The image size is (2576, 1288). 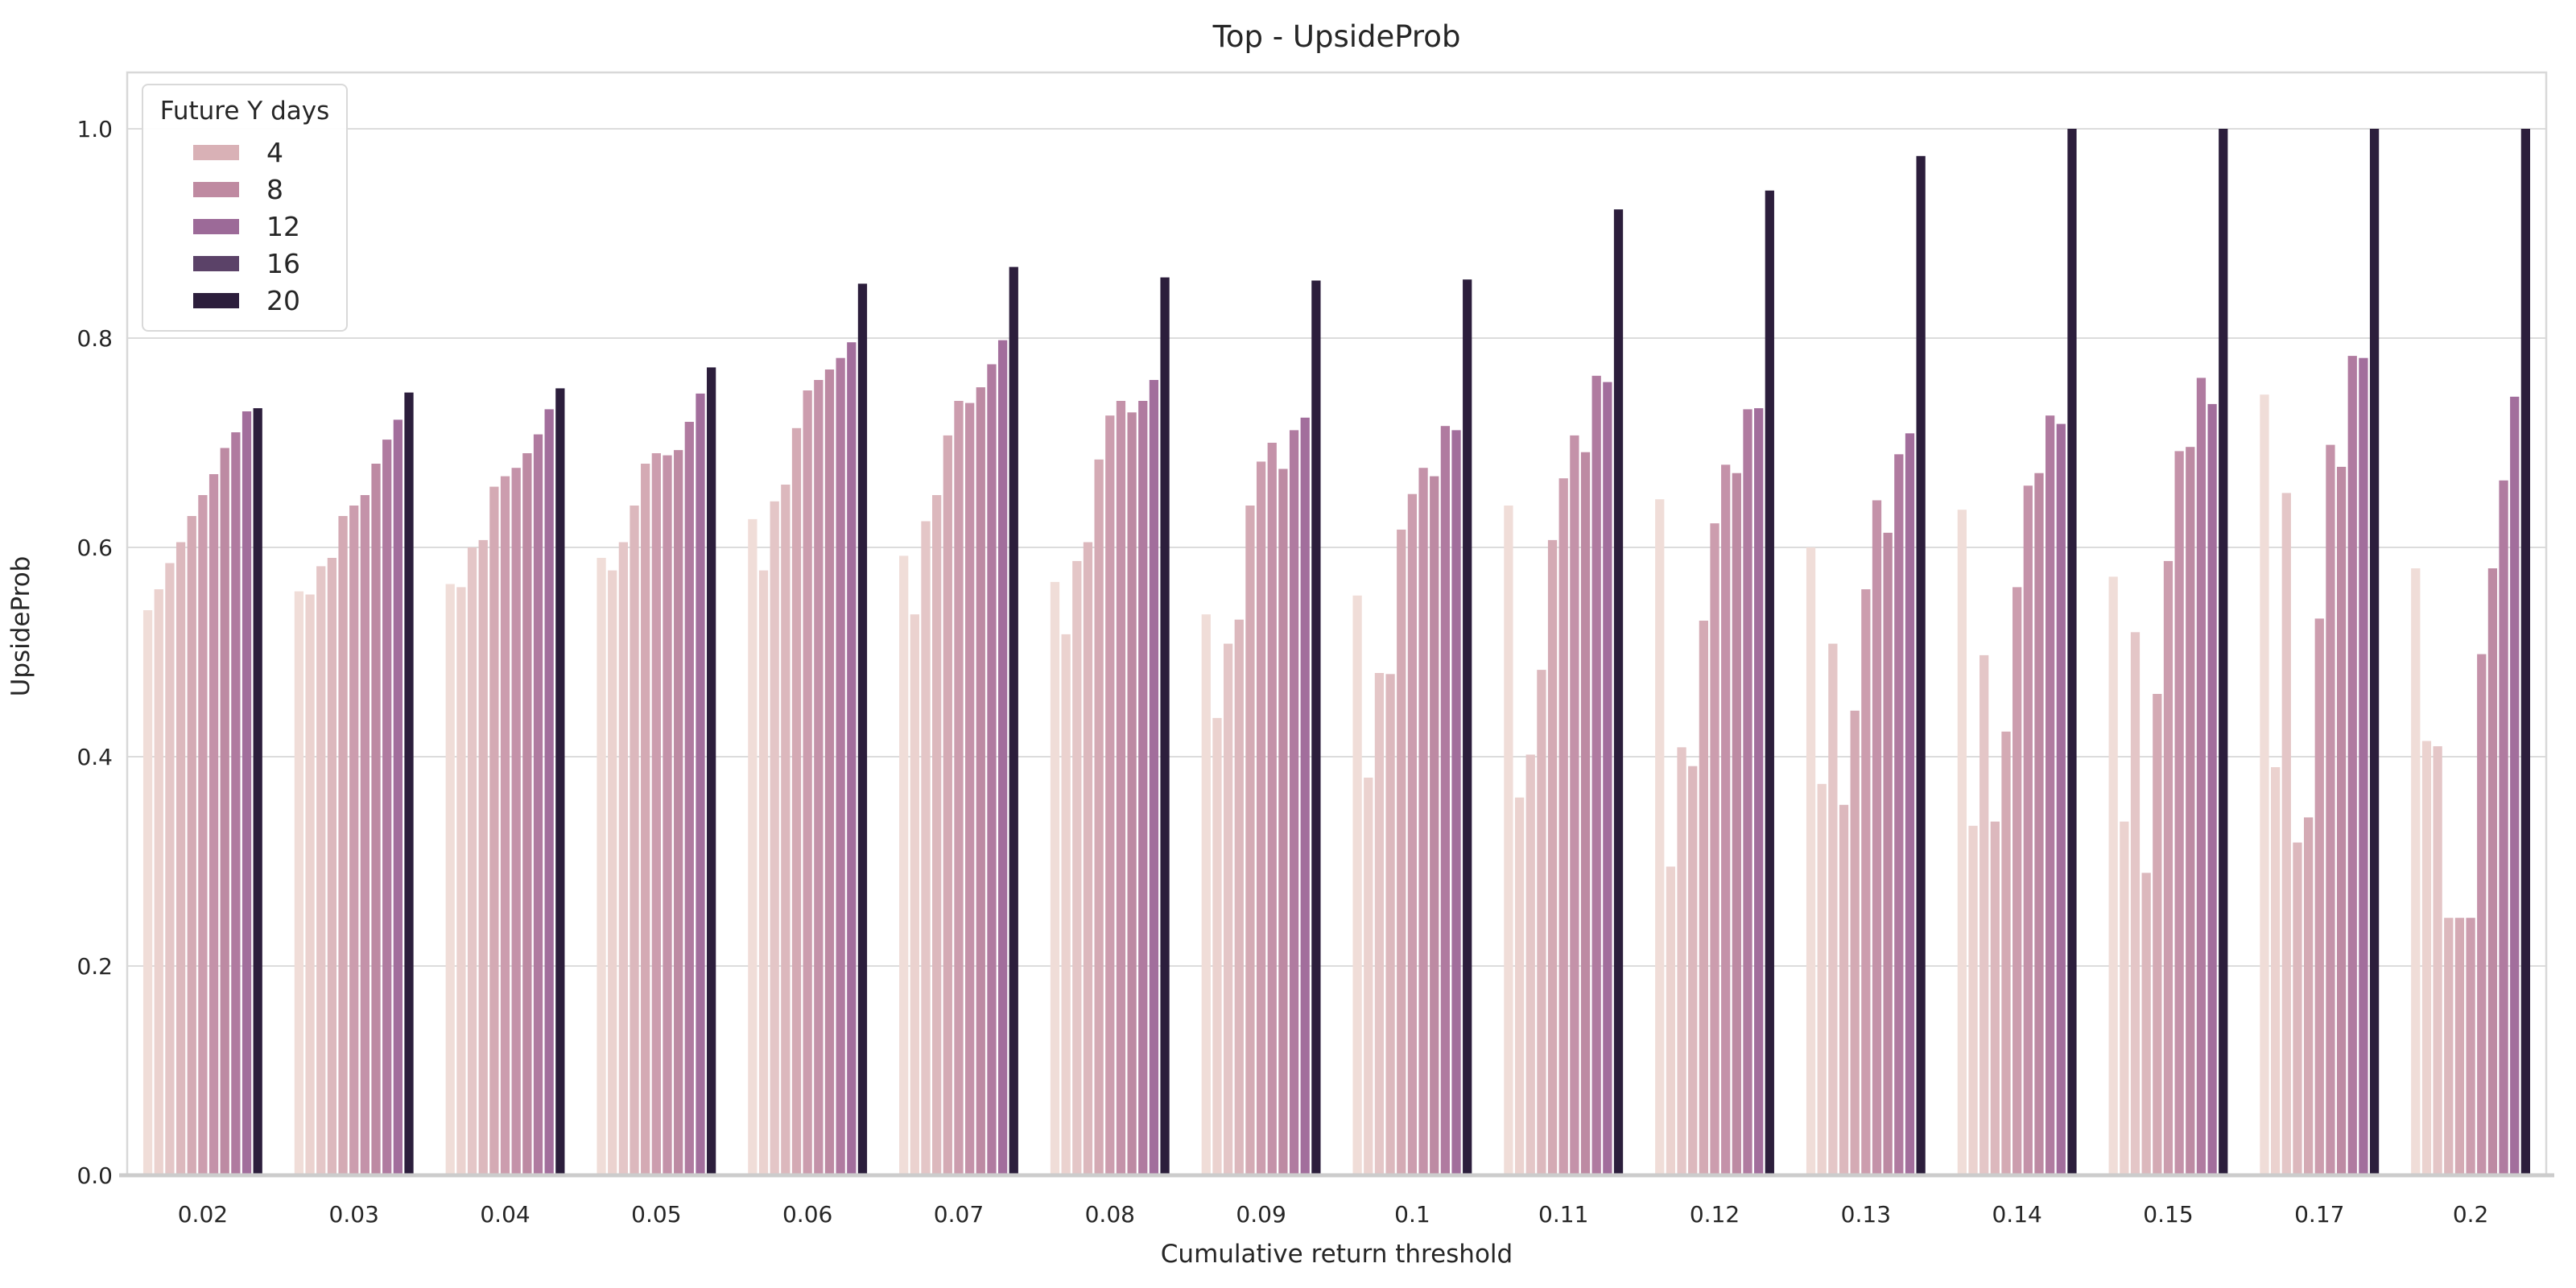 I want to click on x-tick-label: 0.05, so click(x=656, y=1214).